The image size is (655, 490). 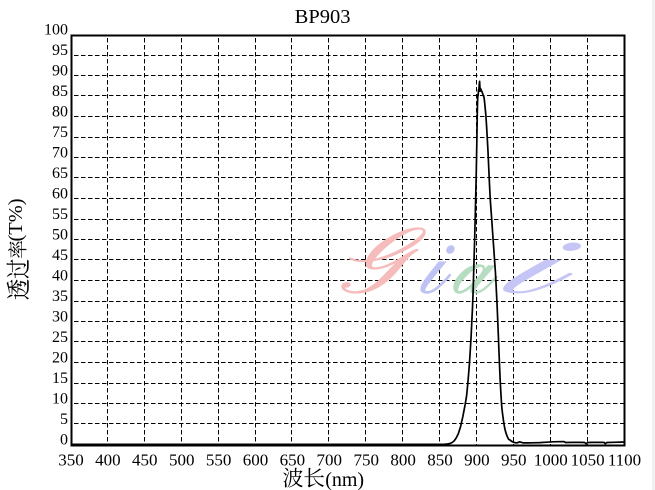 What do you see at coordinates (60, 296) in the screenshot?
I see `svg-text: 35` at bounding box center [60, 296].